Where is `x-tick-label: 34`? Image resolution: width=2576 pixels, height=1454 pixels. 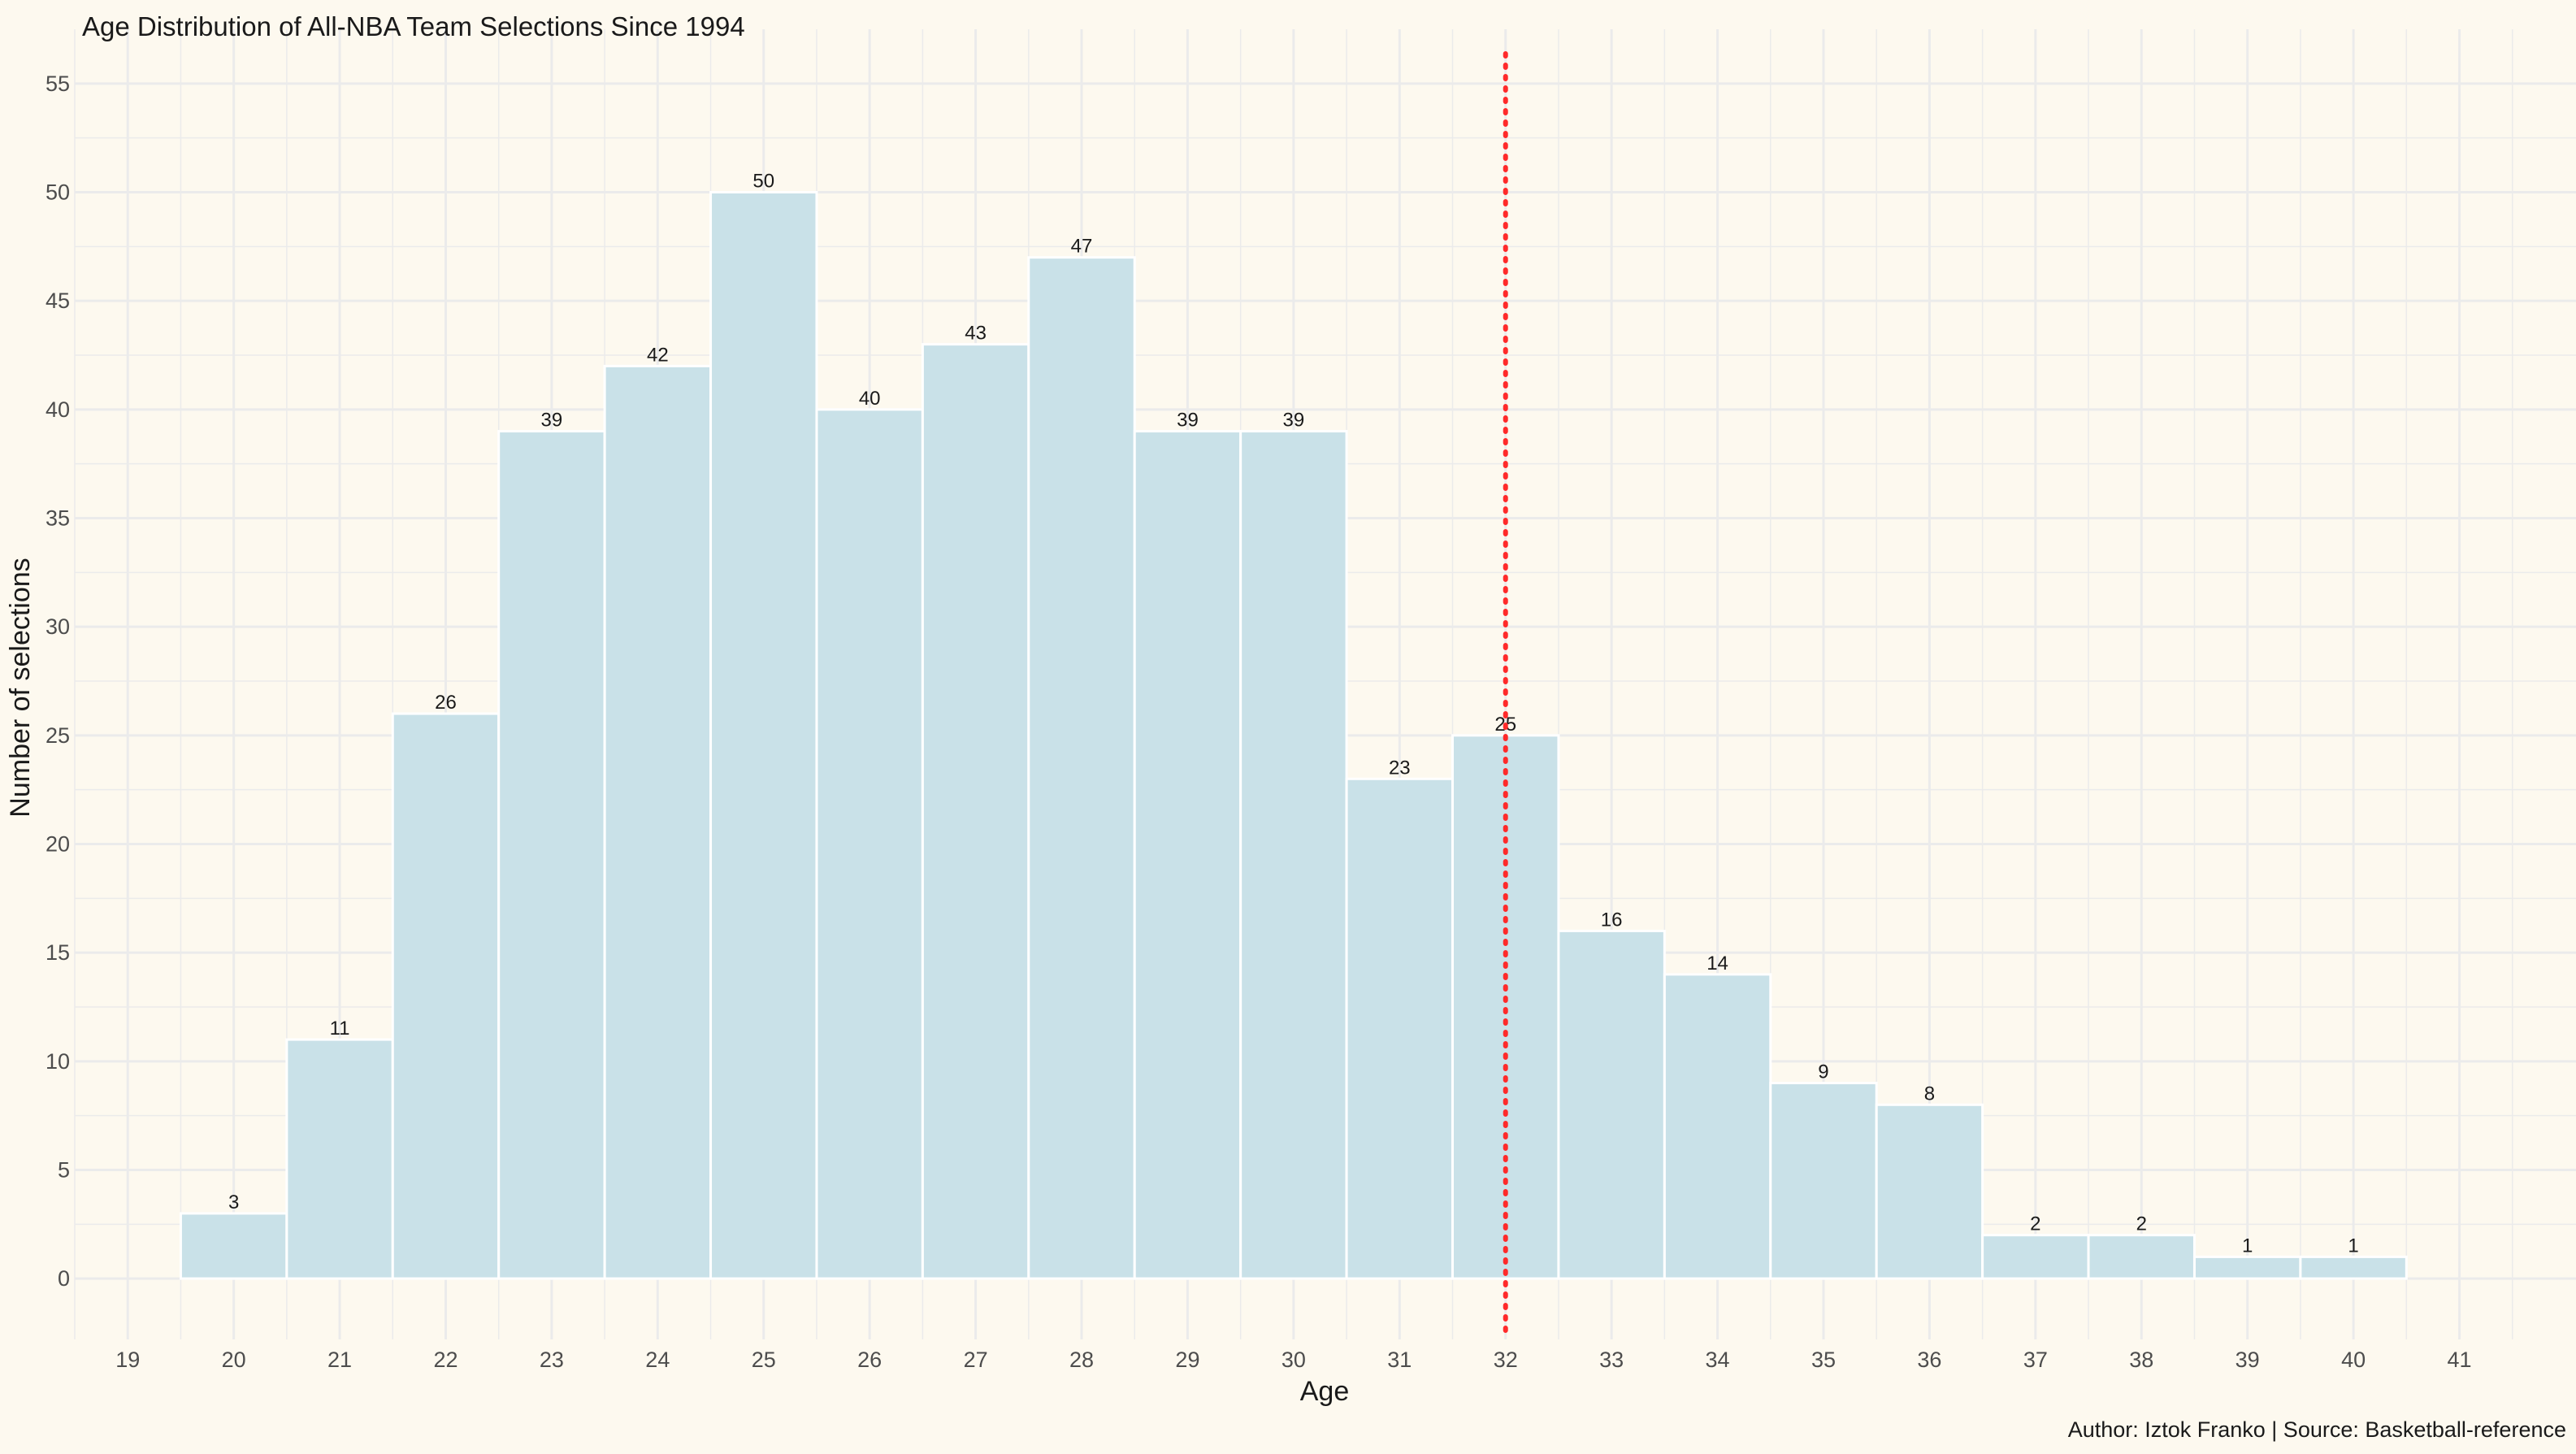
x-tick-label: 34 is located at coordinates (1718, 1360).